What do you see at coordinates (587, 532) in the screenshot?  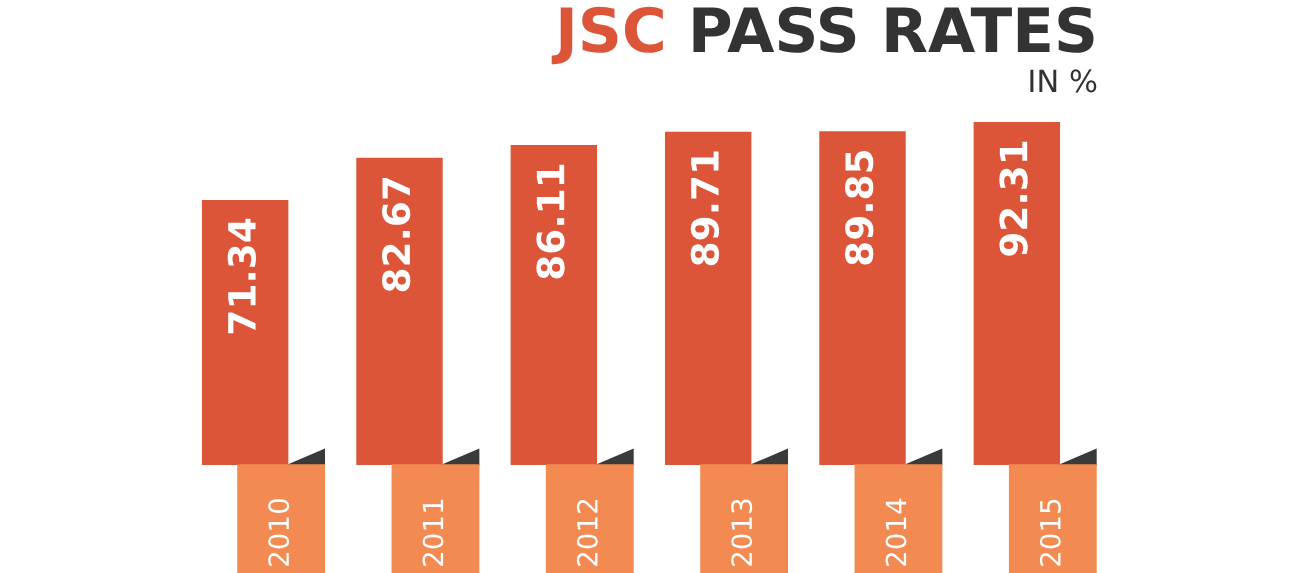 I see `x-tick-label: 2012` at bounding box center [587, 532].